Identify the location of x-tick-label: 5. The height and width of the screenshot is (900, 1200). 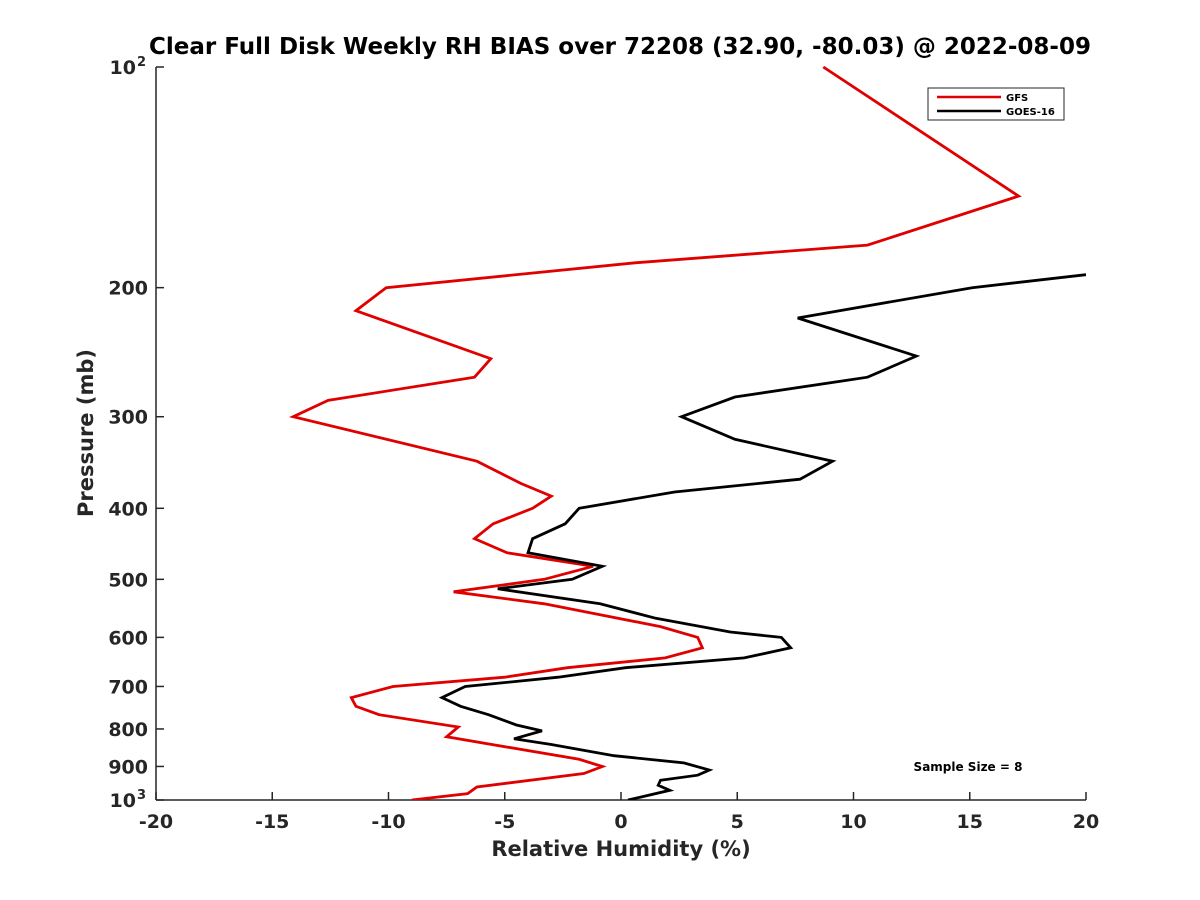
(737, 822).